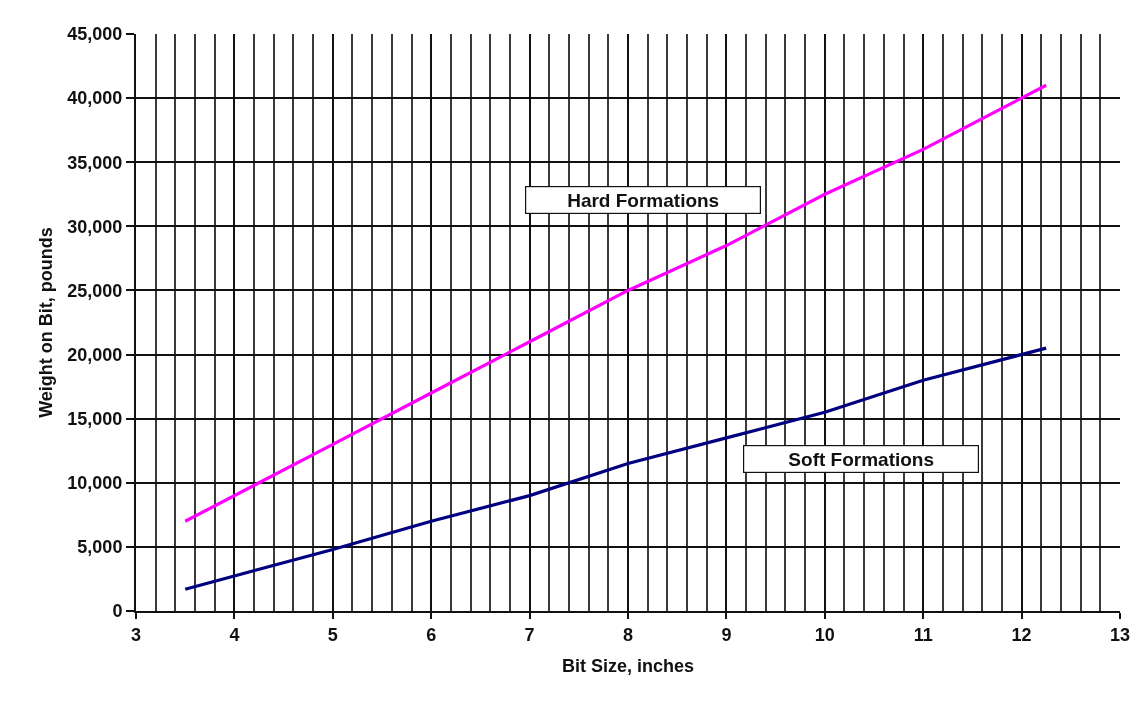 The height and width of the screenshot is (705, 1142). Describe the element at coordinates (1120, 634) in the screenshot. I see `x-tick-label: 13` at that location.